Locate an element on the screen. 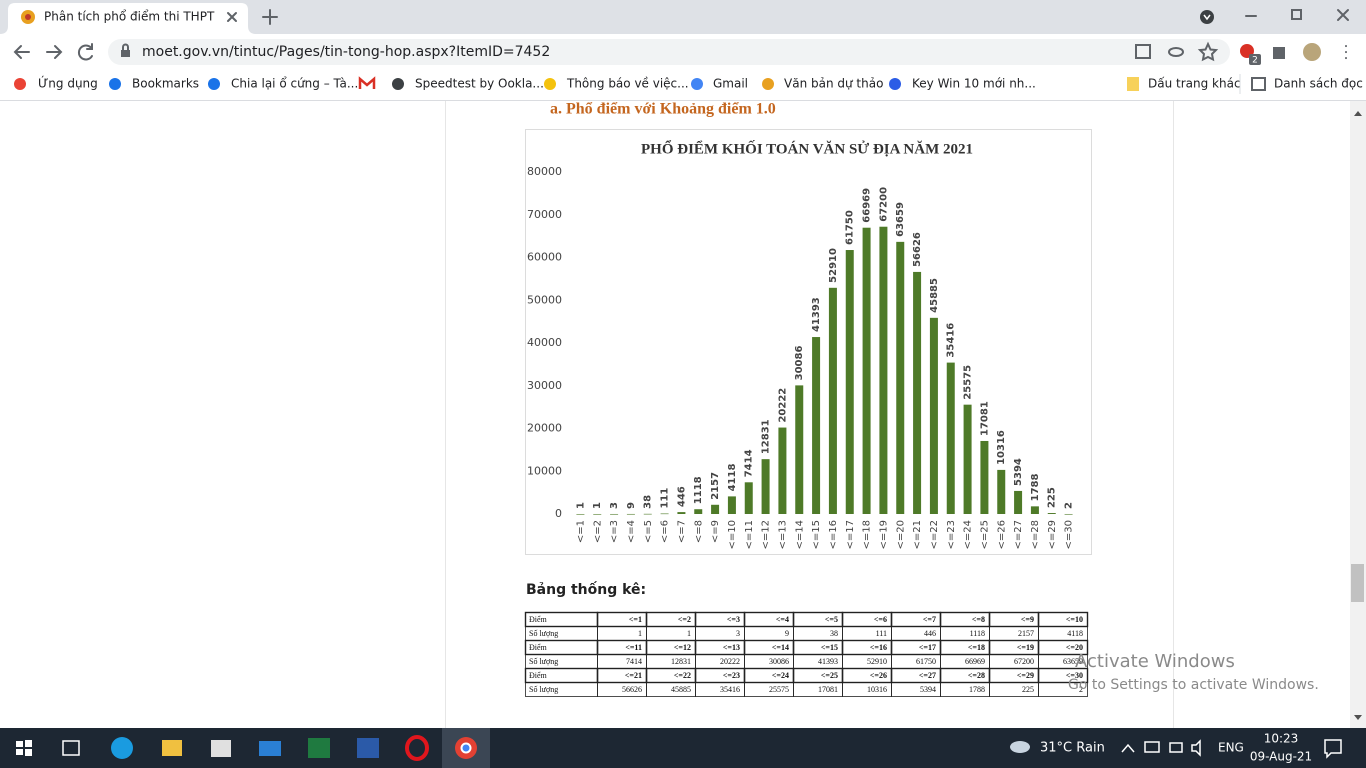 The height and width of the screenshot is (768, 1366). bookmark: Bookmarks is located at coordinates (165, 84).